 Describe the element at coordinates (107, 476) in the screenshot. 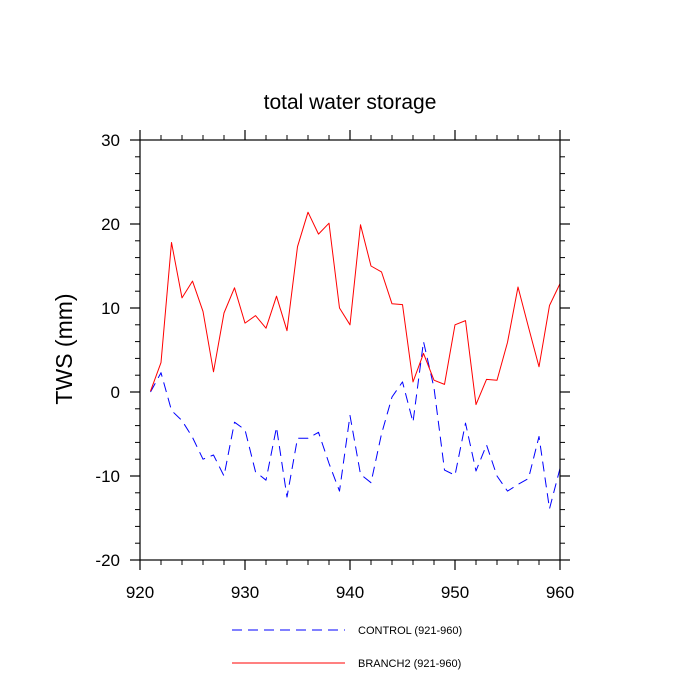

I see `y-tick-label: -10` at that location.